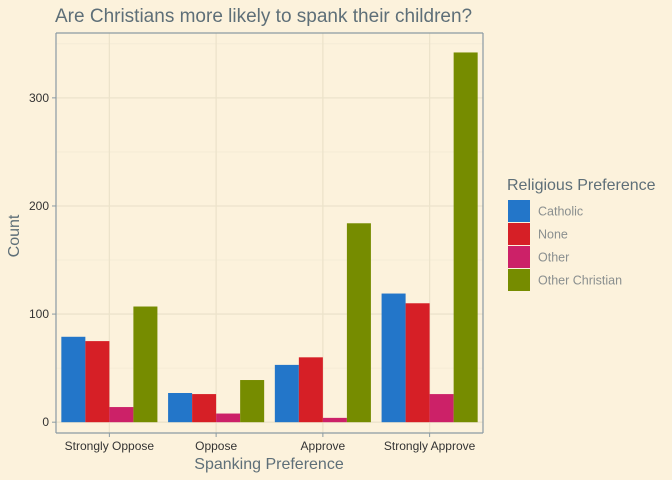 The height and width of the screenshot is (480, 672). Describe the element at coordinates (519, 280) in the screenshot. I see `legend-key-other-christian` at that location.